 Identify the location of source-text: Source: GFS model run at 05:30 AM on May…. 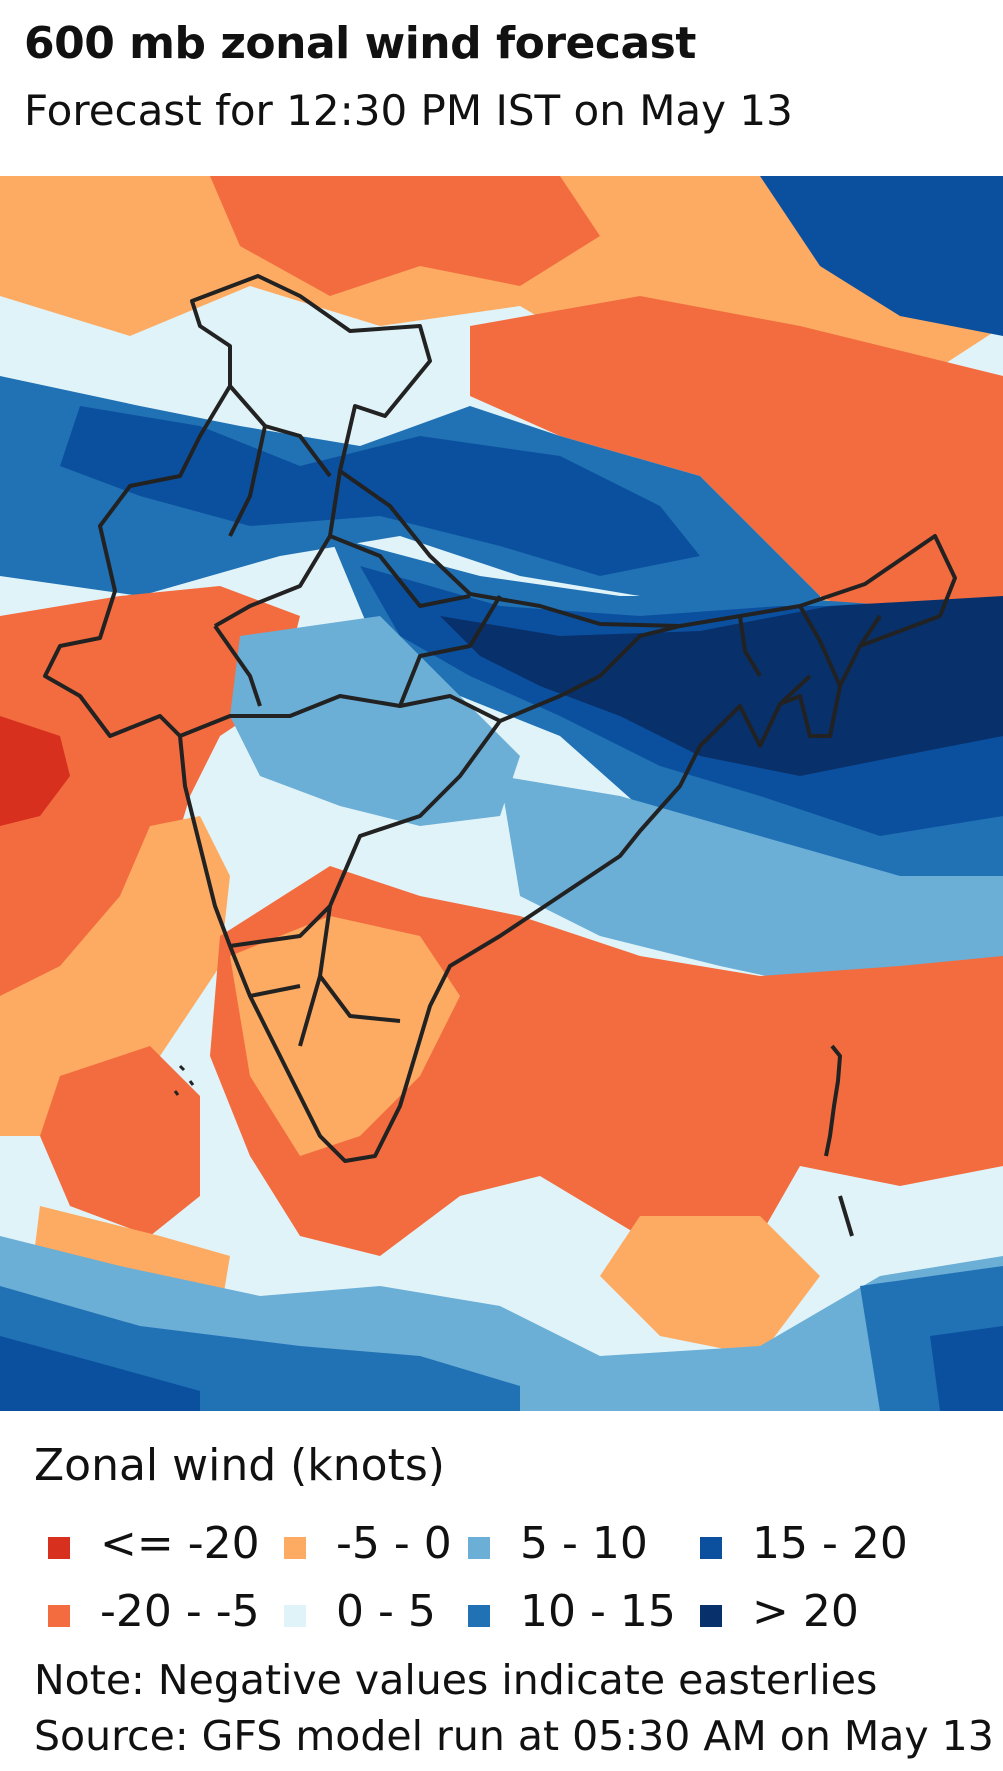
(514, 1736).